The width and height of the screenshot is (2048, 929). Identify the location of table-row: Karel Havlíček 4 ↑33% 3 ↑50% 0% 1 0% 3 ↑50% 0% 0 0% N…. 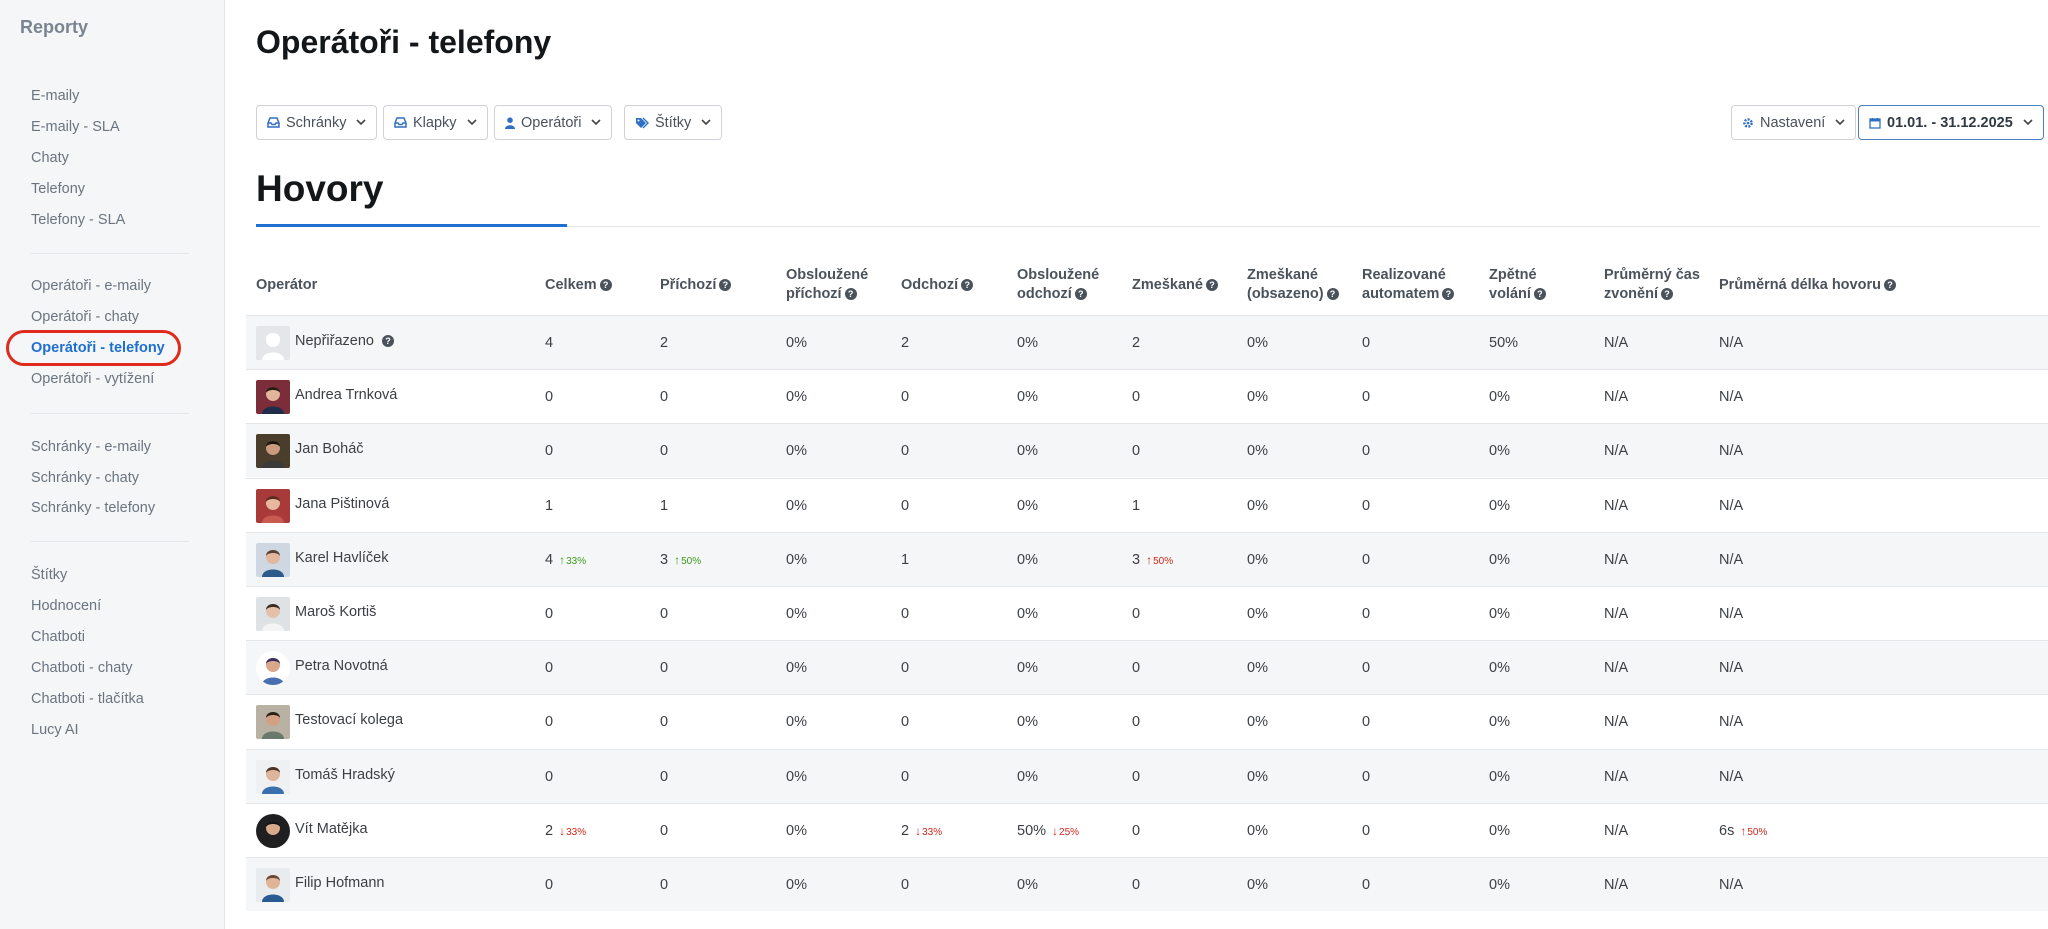
(1147, 558).